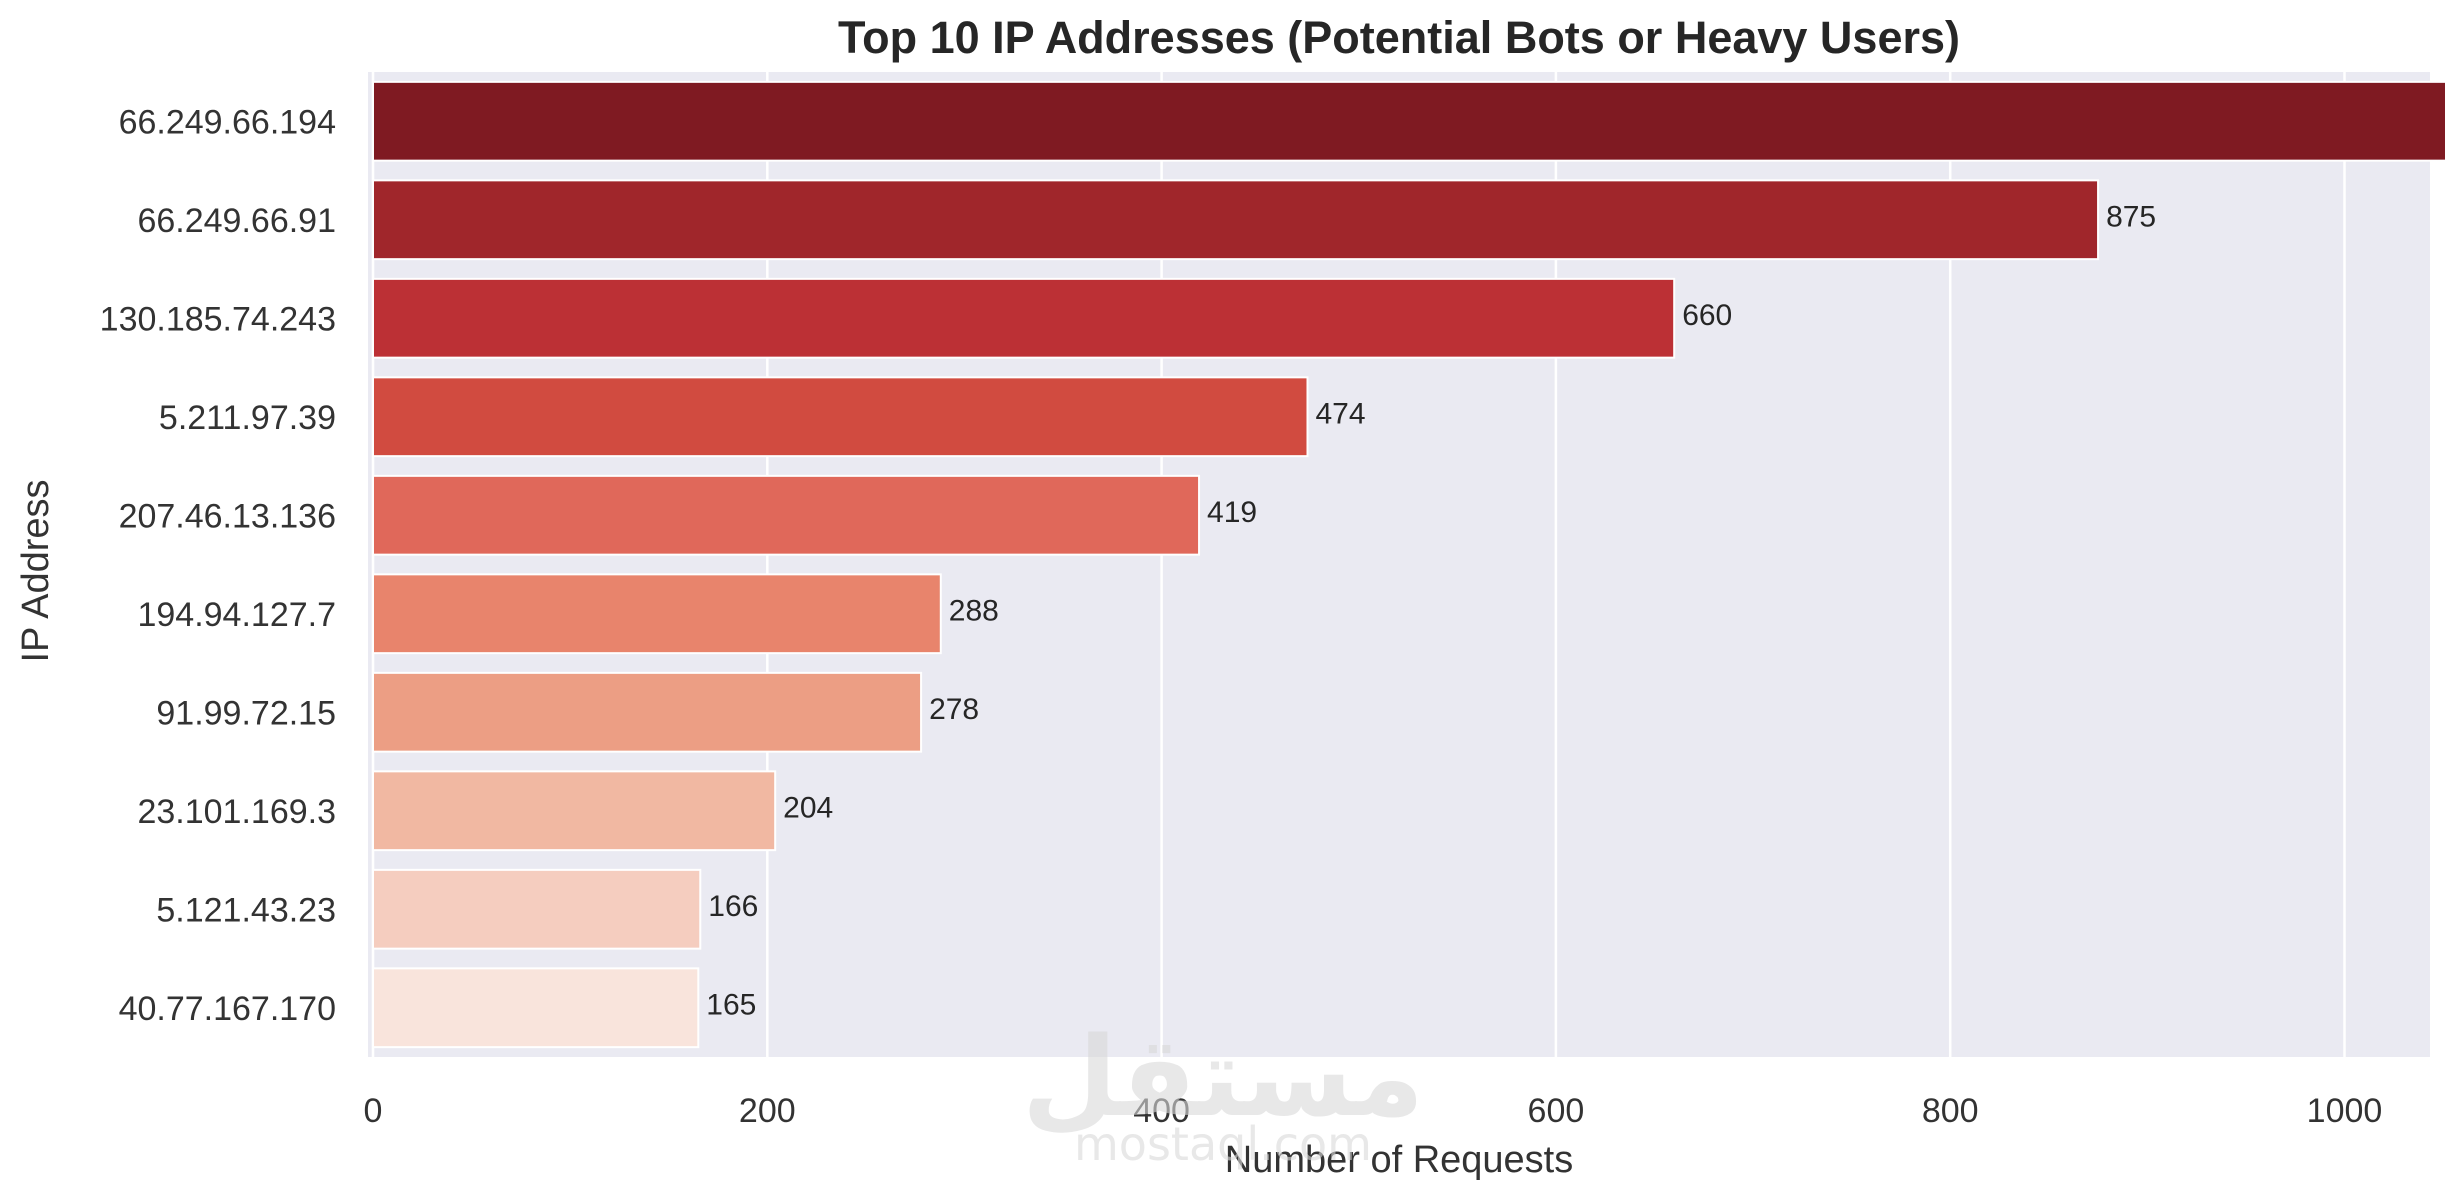 The width and height of the screenshot is (2445, 1195). Describe the element at coordinates (1399, 1160) in the screenshot. I see `x-axis-label: Number of Requests` at that location.